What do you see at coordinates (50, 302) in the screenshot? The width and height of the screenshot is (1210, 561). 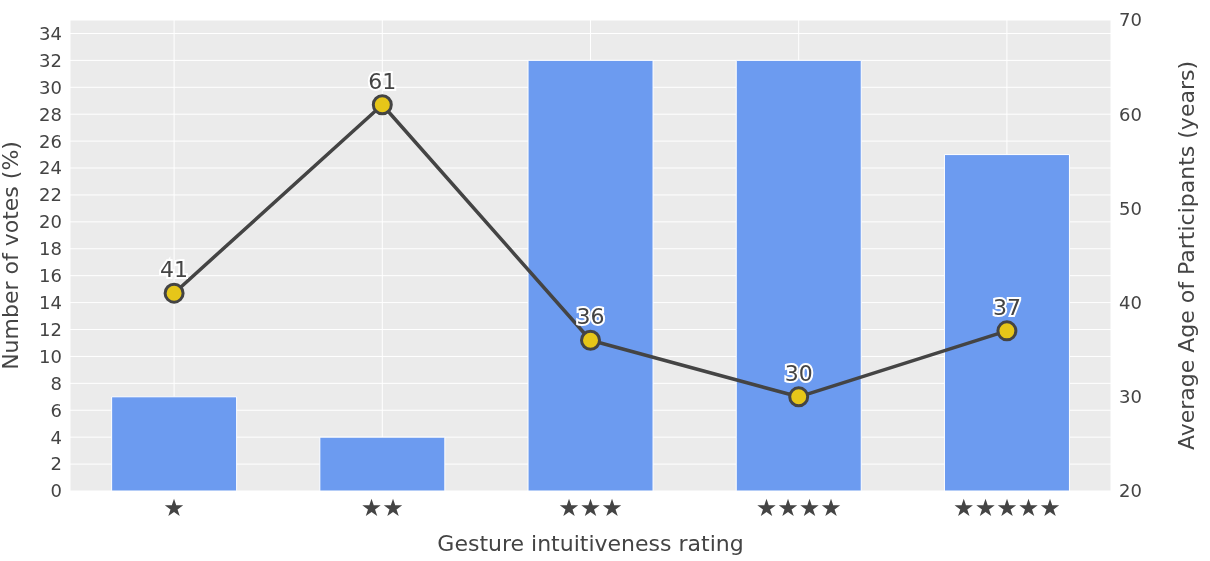 I see `y-tick-label: 14` at bounding box center [50, 302].